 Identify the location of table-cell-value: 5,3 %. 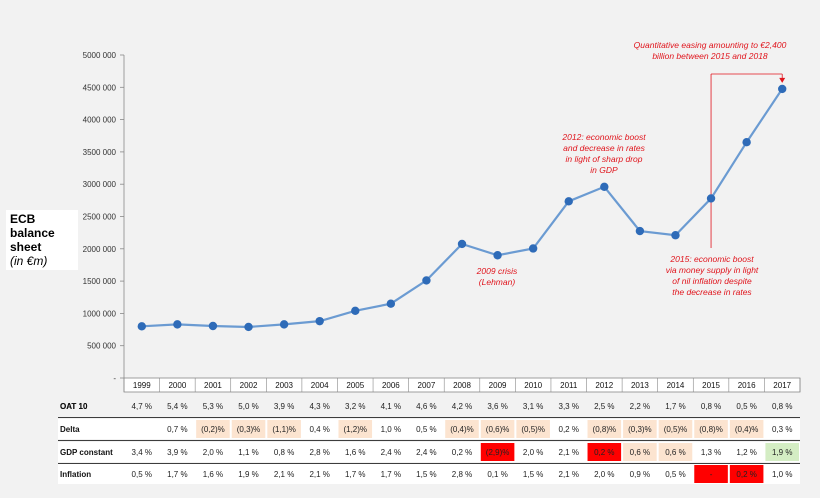
(213, 406).